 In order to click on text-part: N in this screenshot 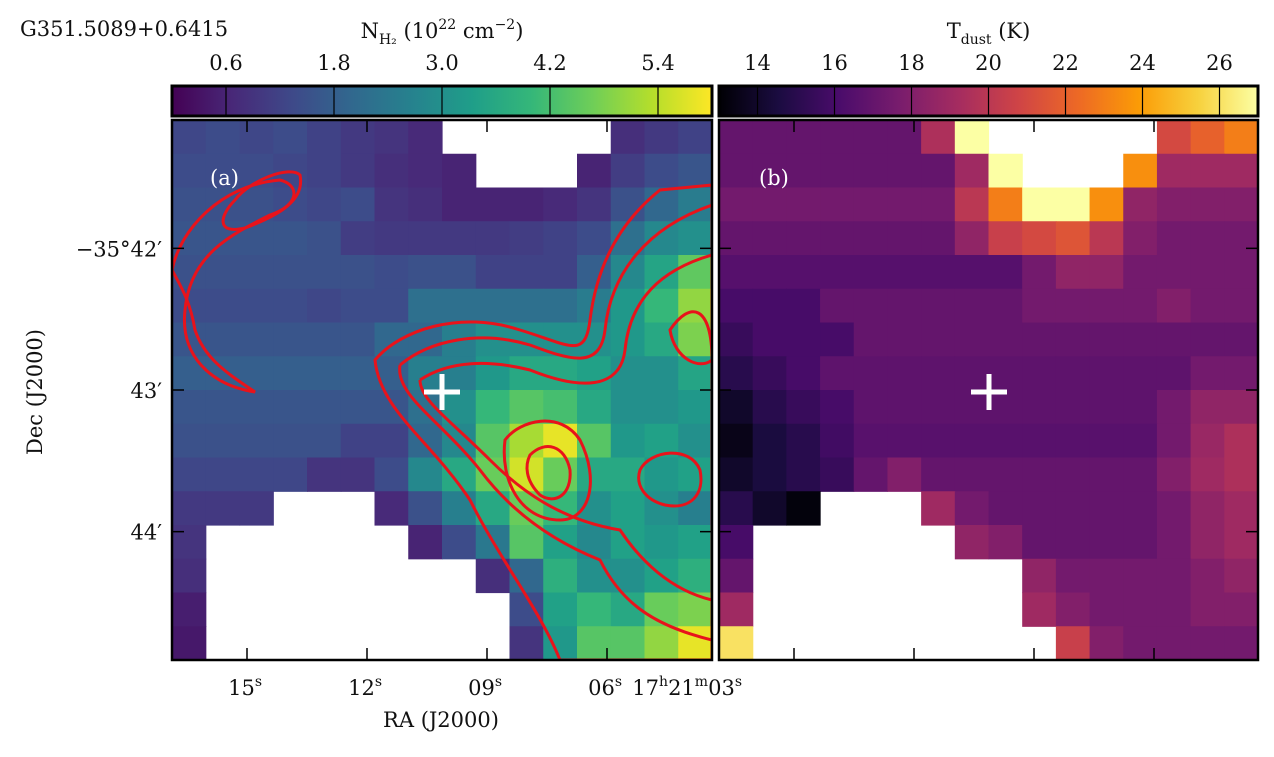, I will do `click(370, 31)`.